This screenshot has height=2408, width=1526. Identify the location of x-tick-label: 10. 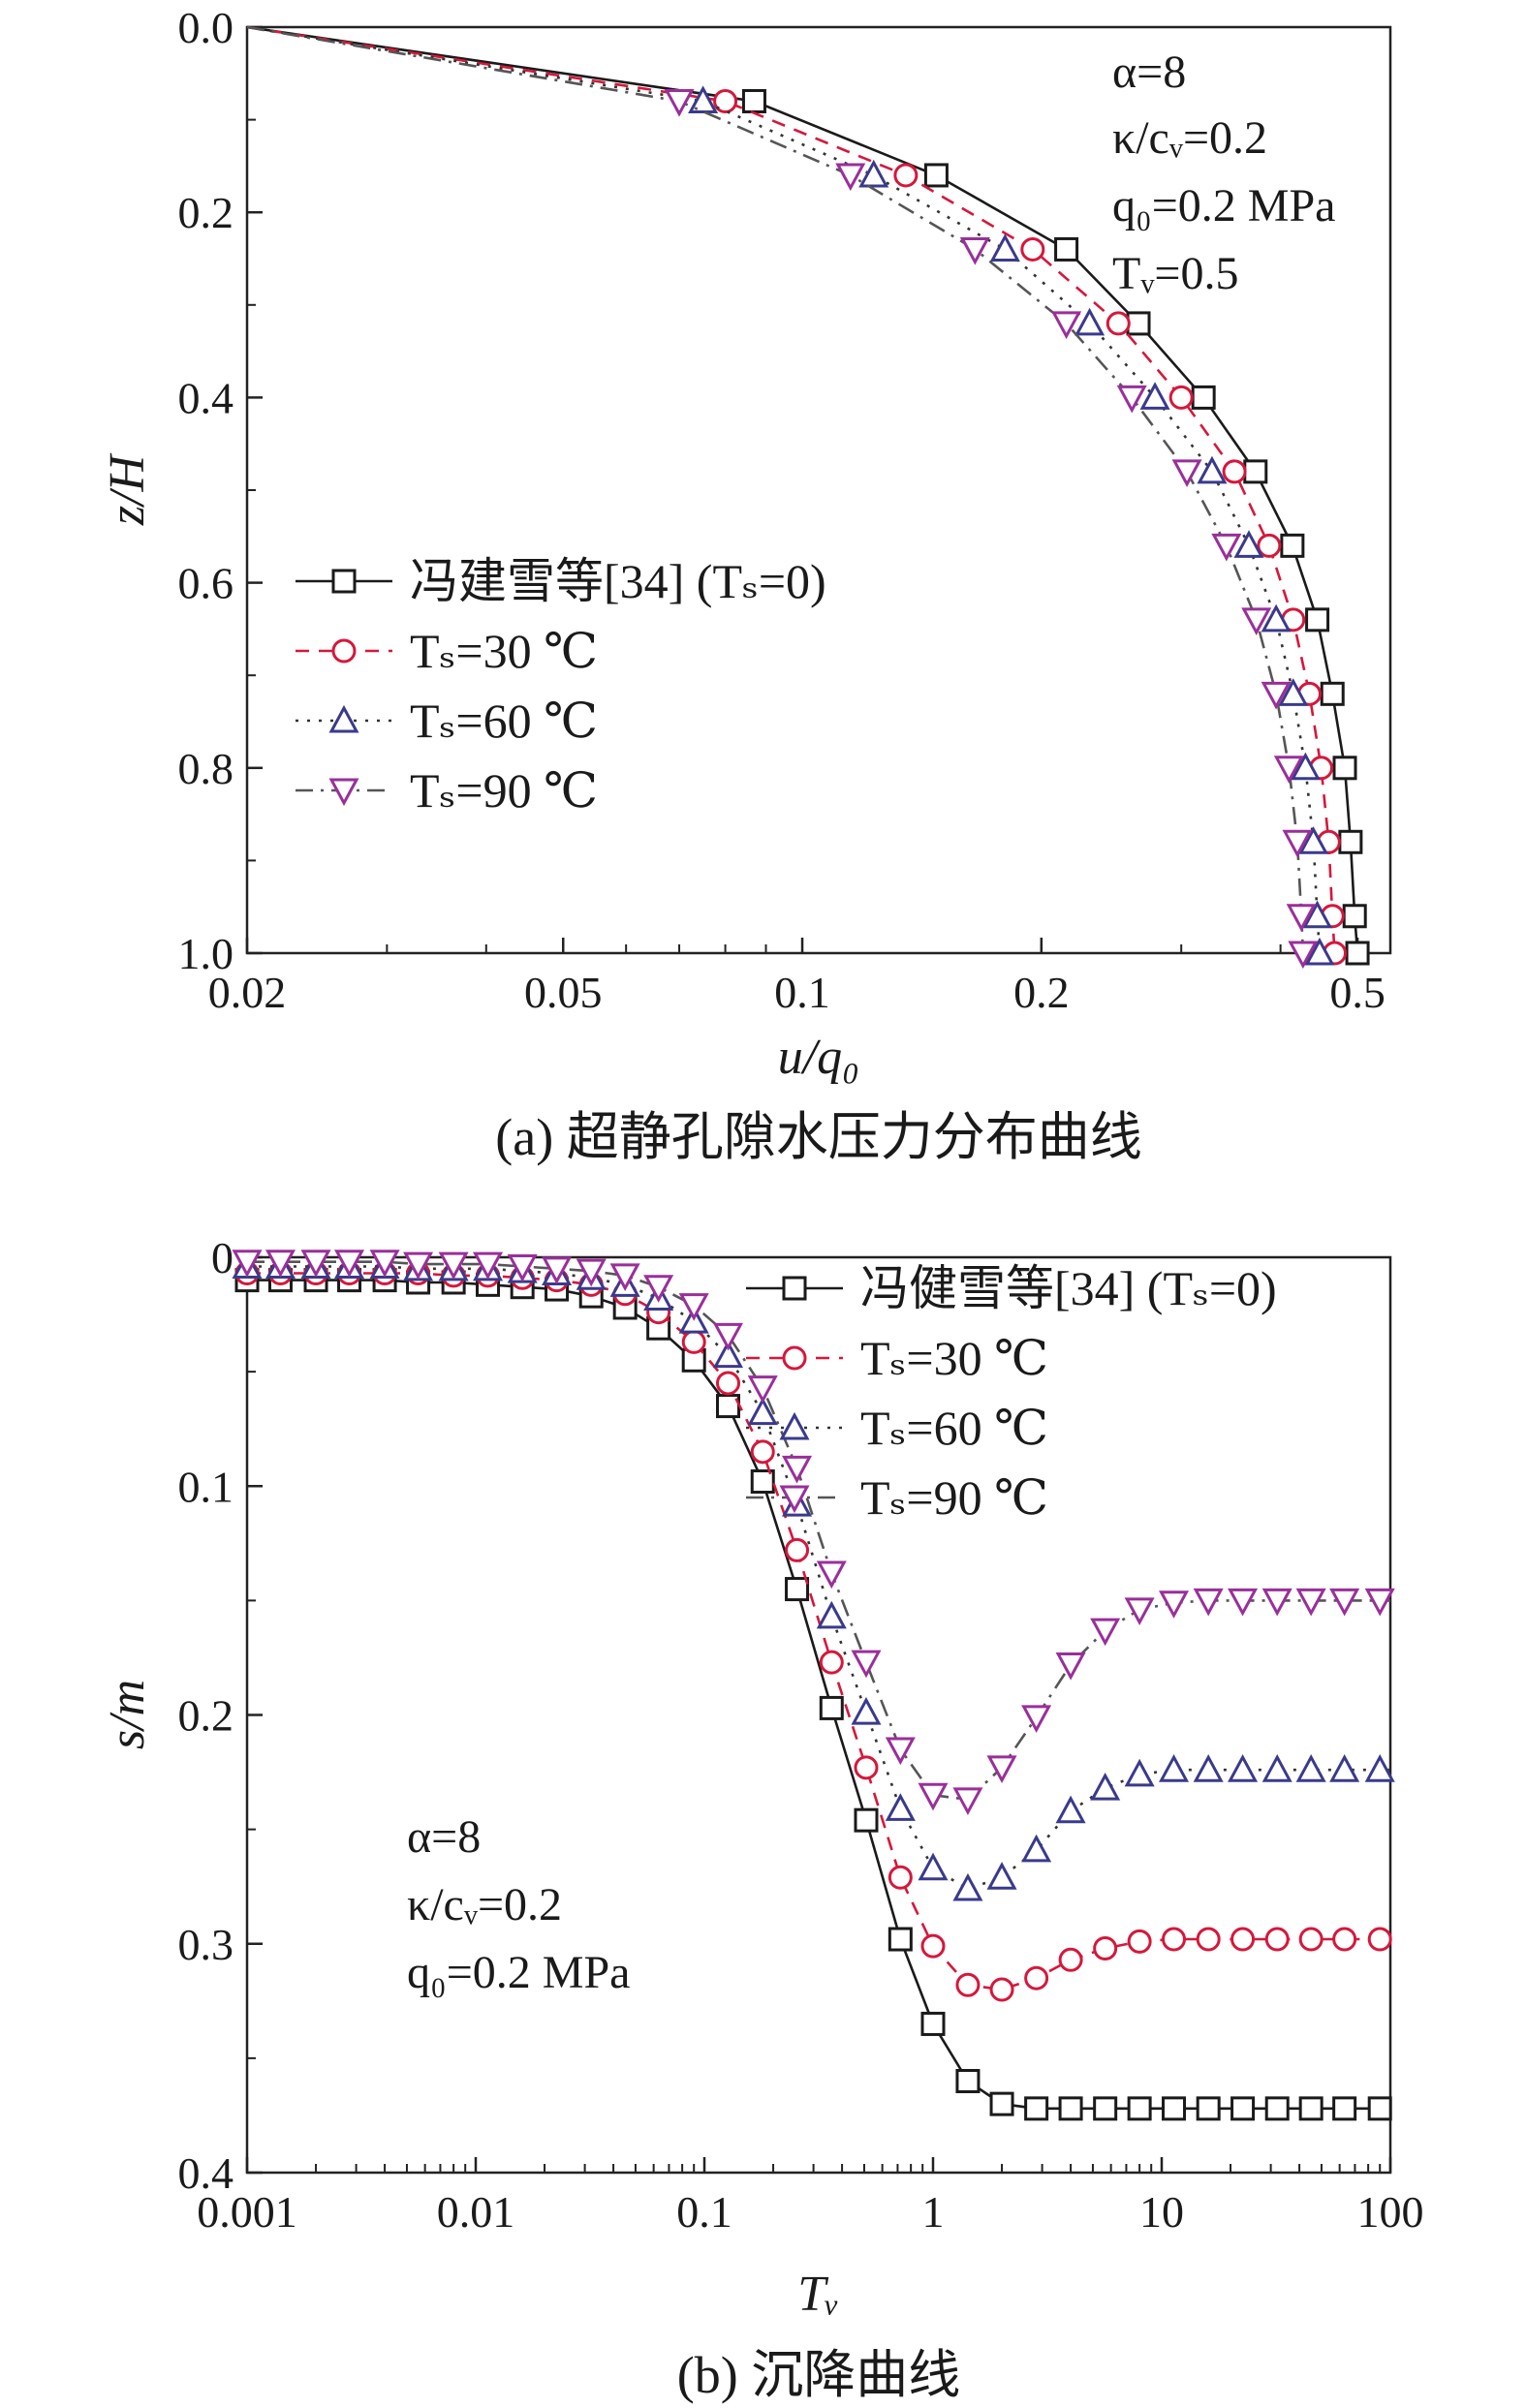
(1161, 2212).